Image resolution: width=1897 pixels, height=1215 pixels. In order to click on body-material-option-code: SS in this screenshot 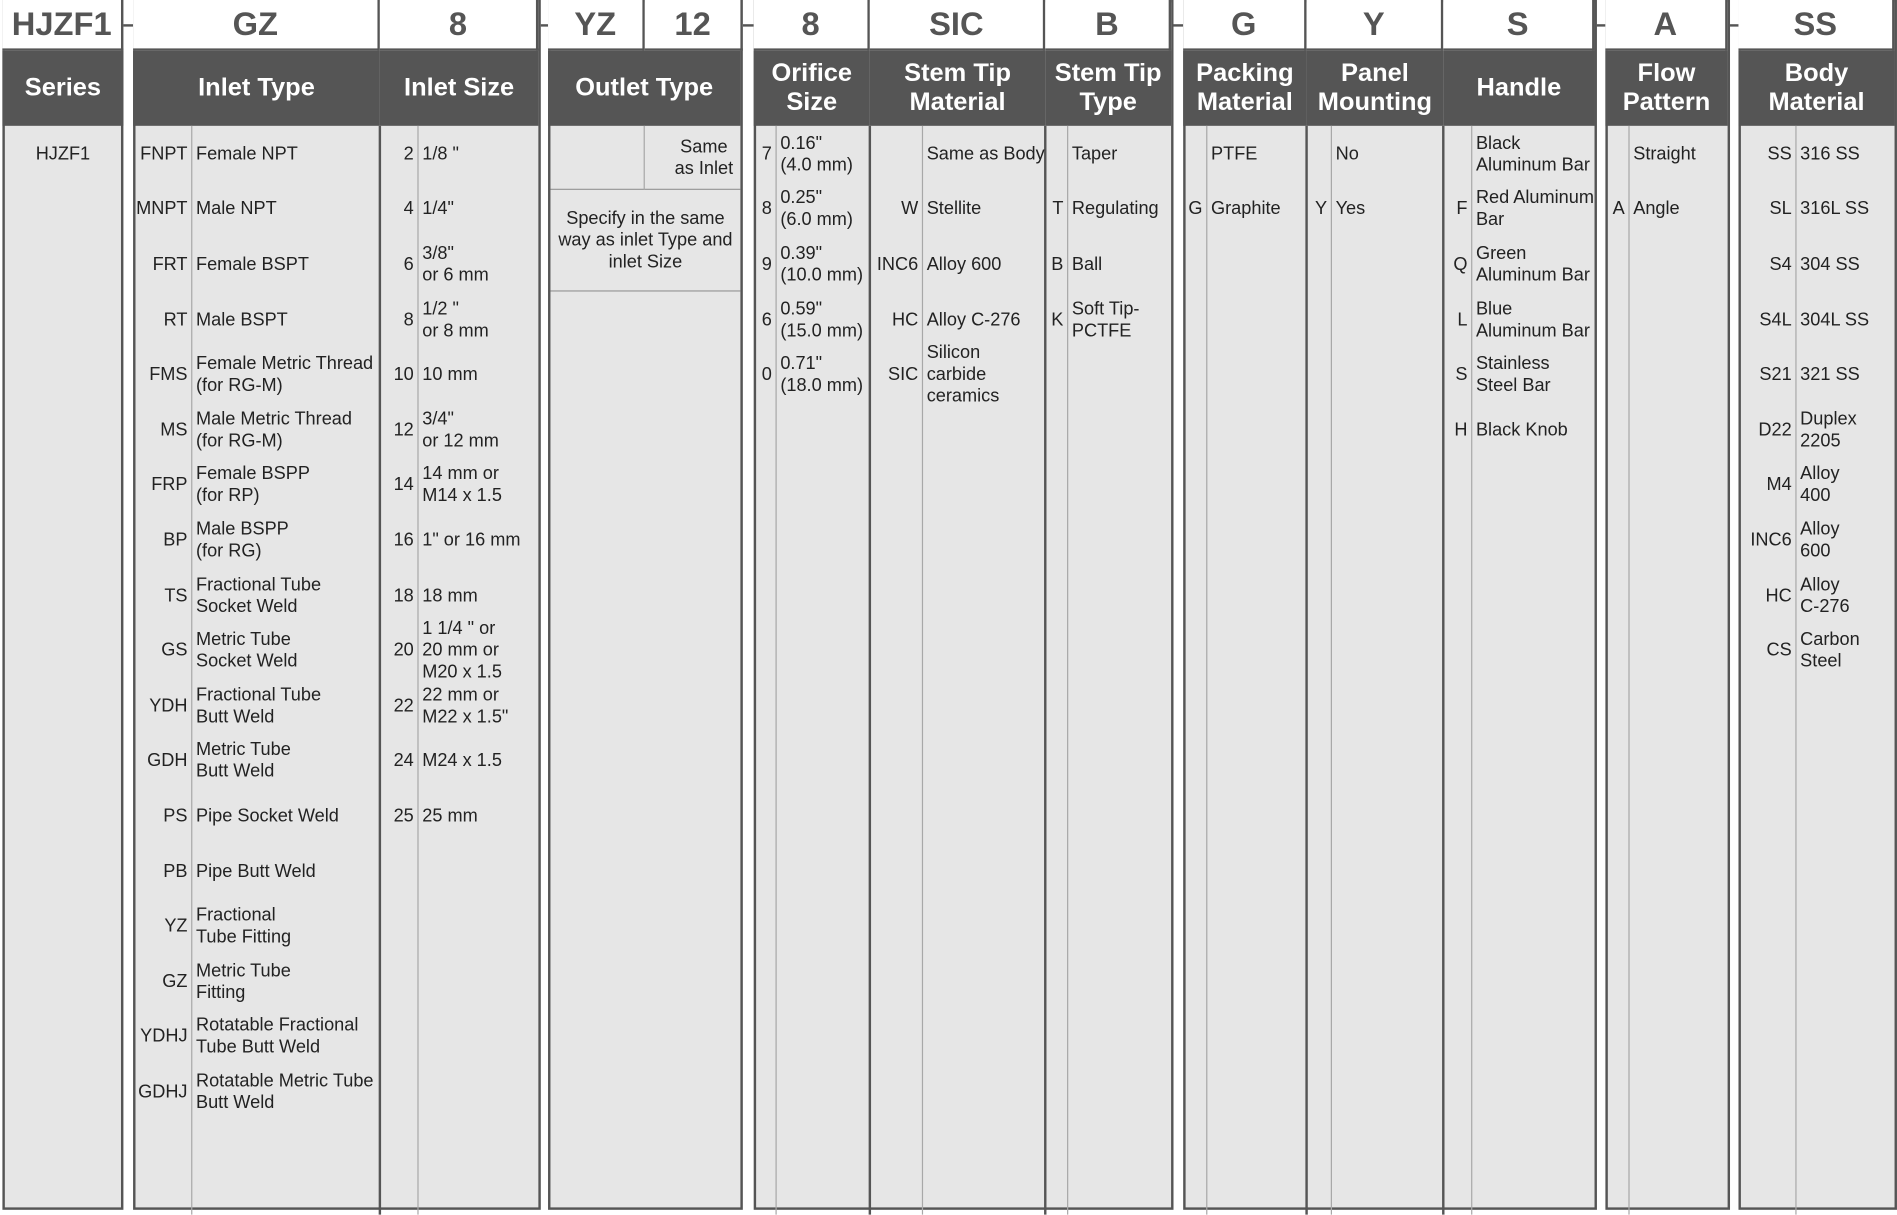, I will do `click(1779, 154)`.